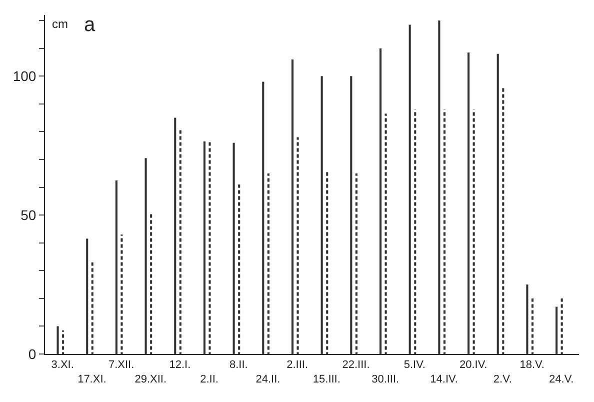  Describe the element at coordinates (209, 380) in the screenshot. I see `x-tick-label: 2.II.` at that location.